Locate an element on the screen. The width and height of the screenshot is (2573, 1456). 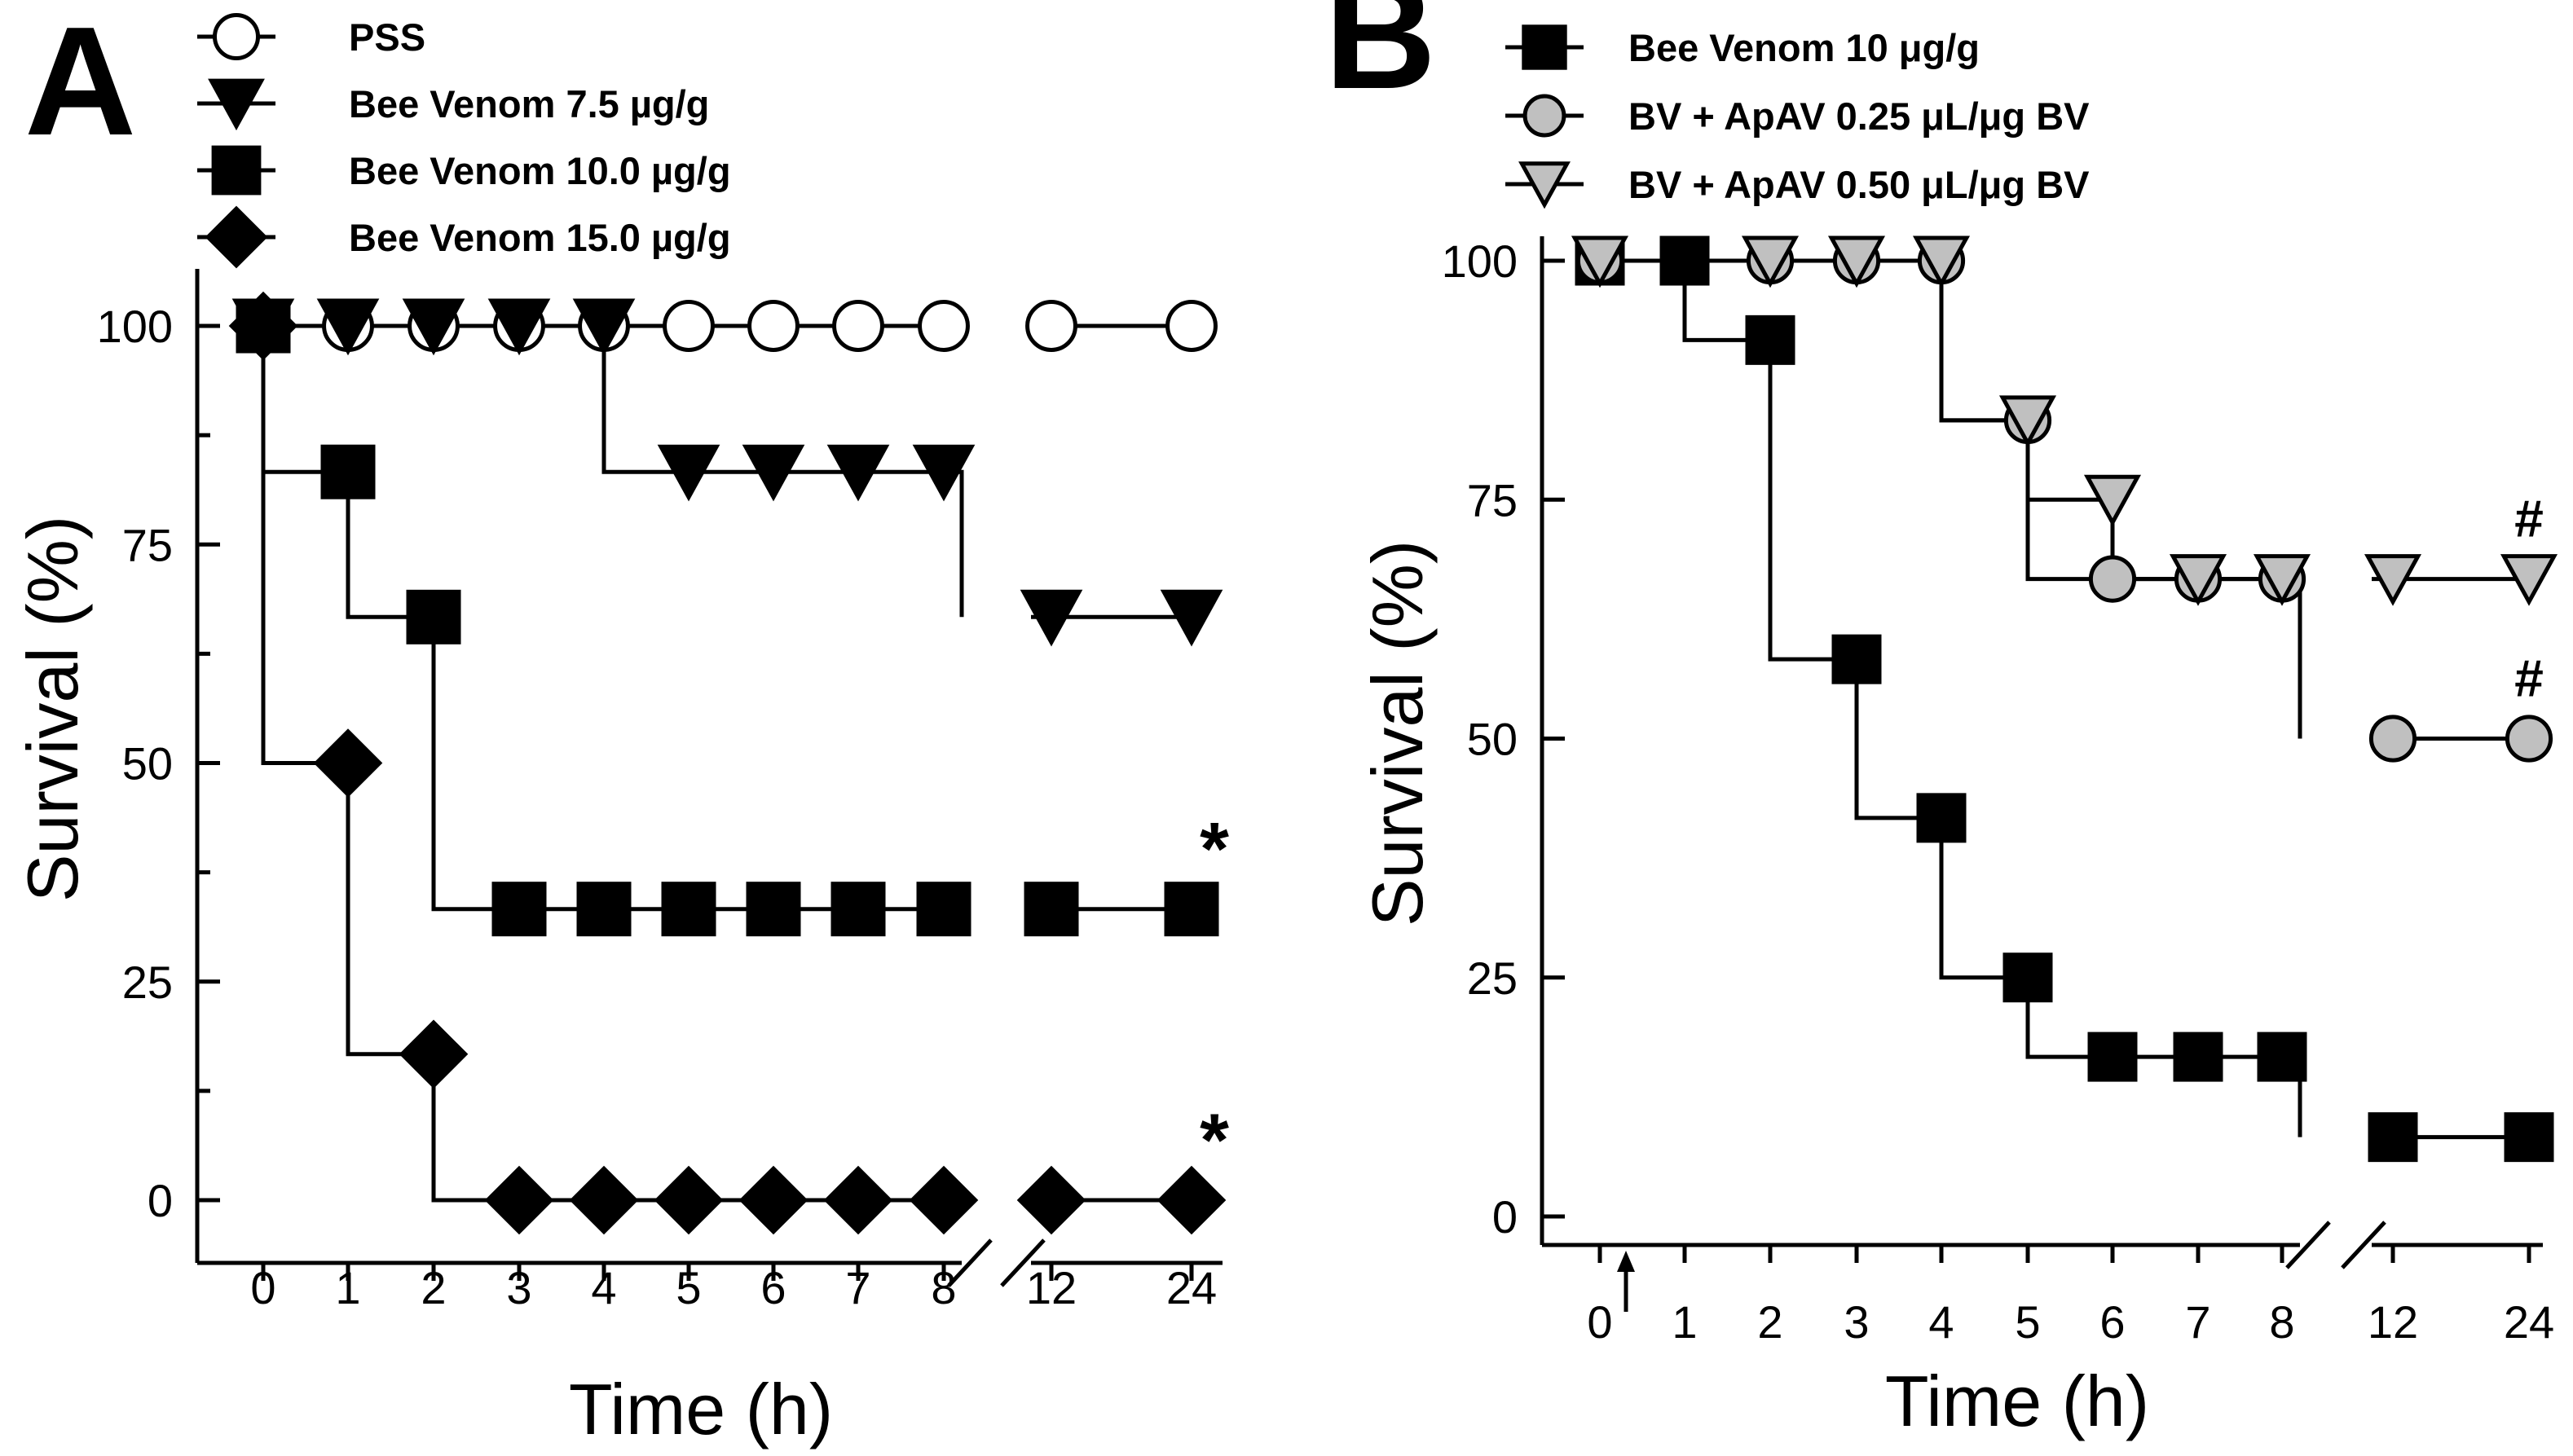
legend-marker-bv-apav-0-50-ul-ug-bv is located at coordinates (1544, 185).